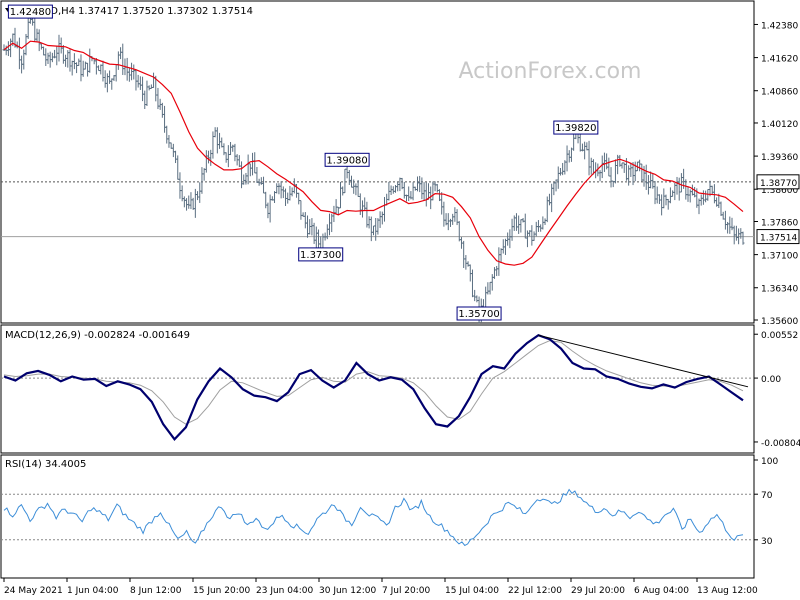 Image resolution: width=800 pixels, height=600 pixels. What do you see at coordinates (778, 184) in the screenshot?
I see `reference-price-label: 1.38770` at bounding box center [778, 184].